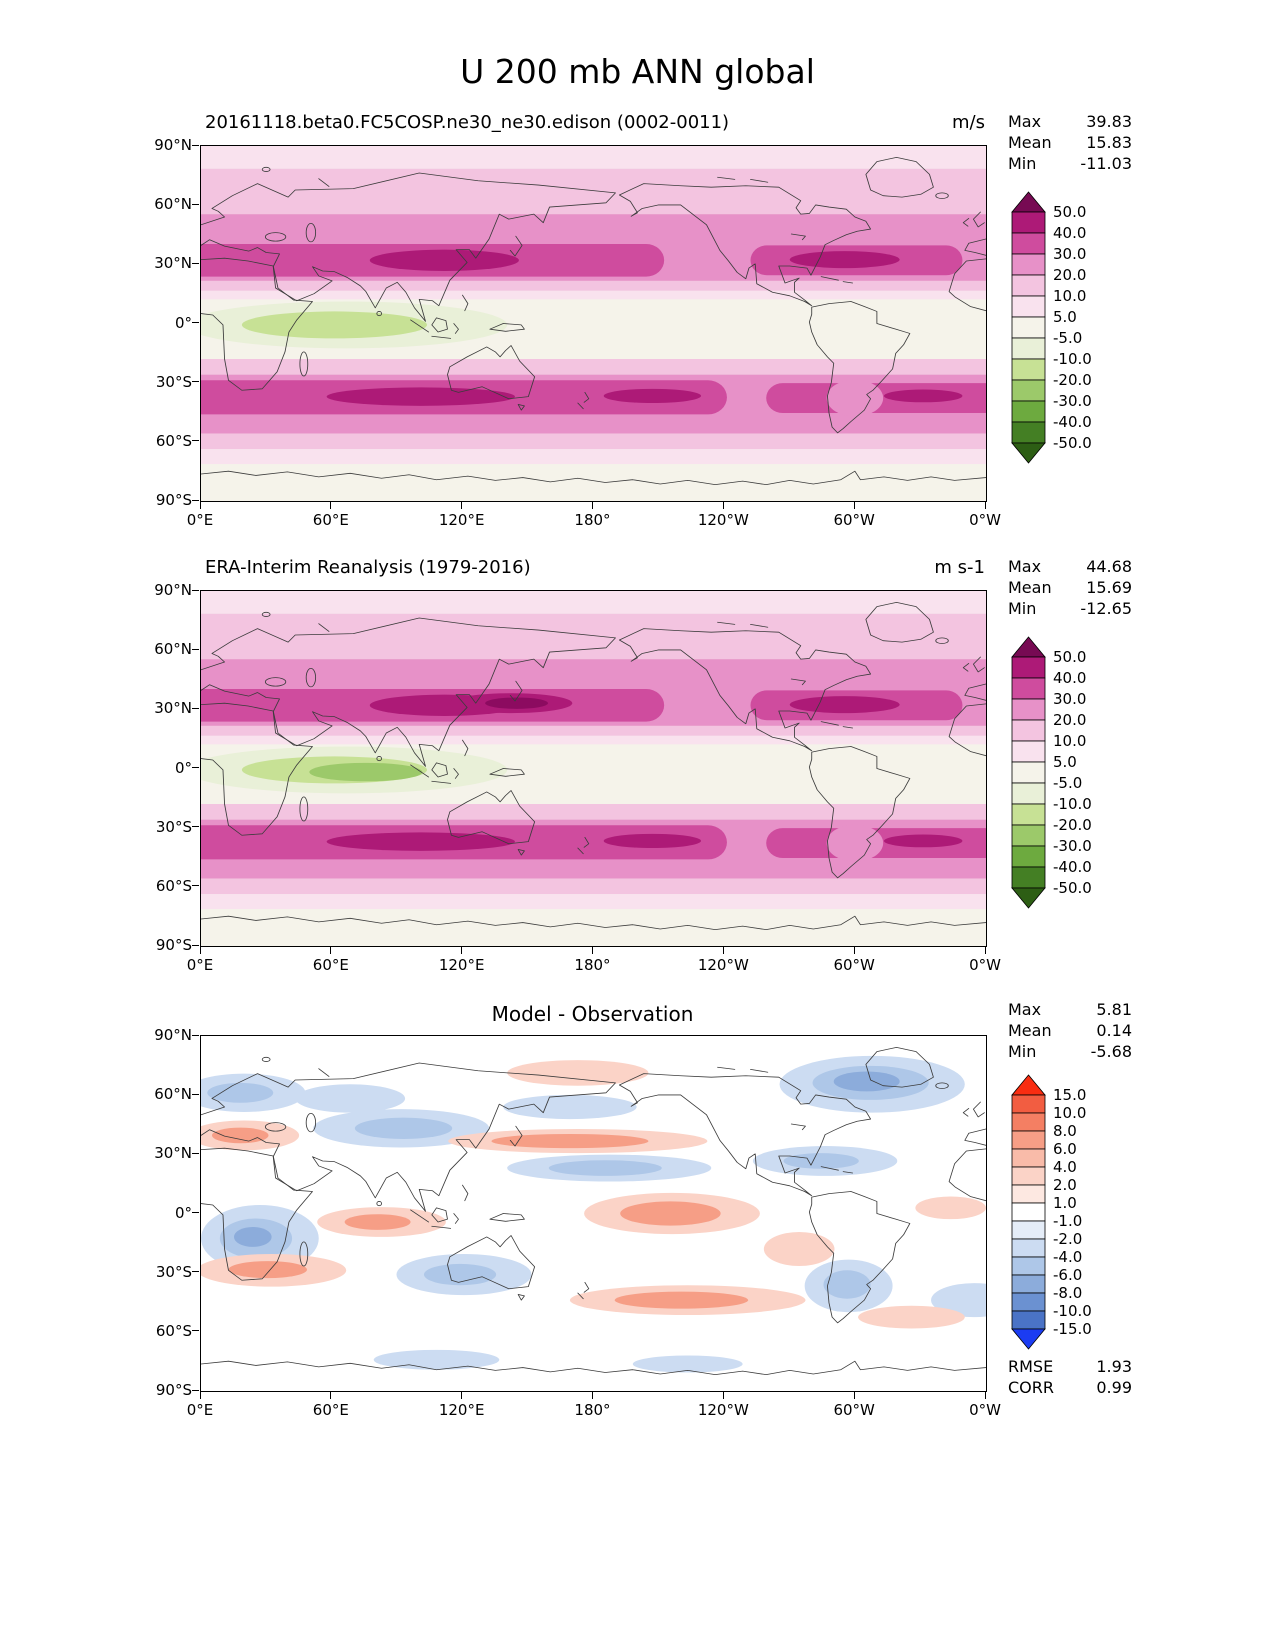 The width and height of the screenshot is (1275, 1650). What do you see at coordinates (173, 1271) in the screenshot?
I see `lat-tick-label: 30°S` at bounding box center [173, 1271].